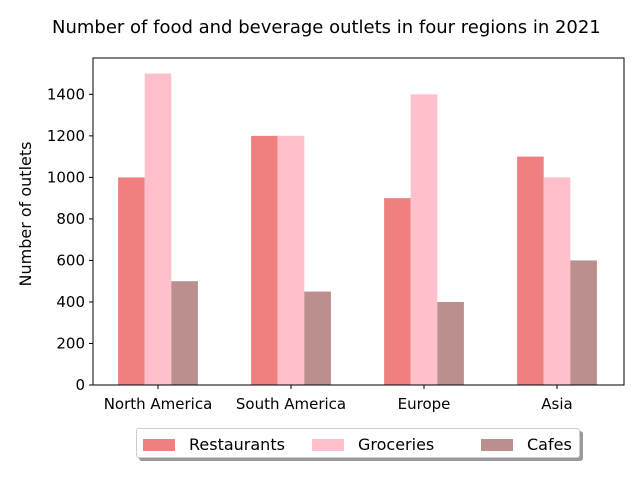  I want to click on x-tick-label-south-america: South America, so click(291, 404).